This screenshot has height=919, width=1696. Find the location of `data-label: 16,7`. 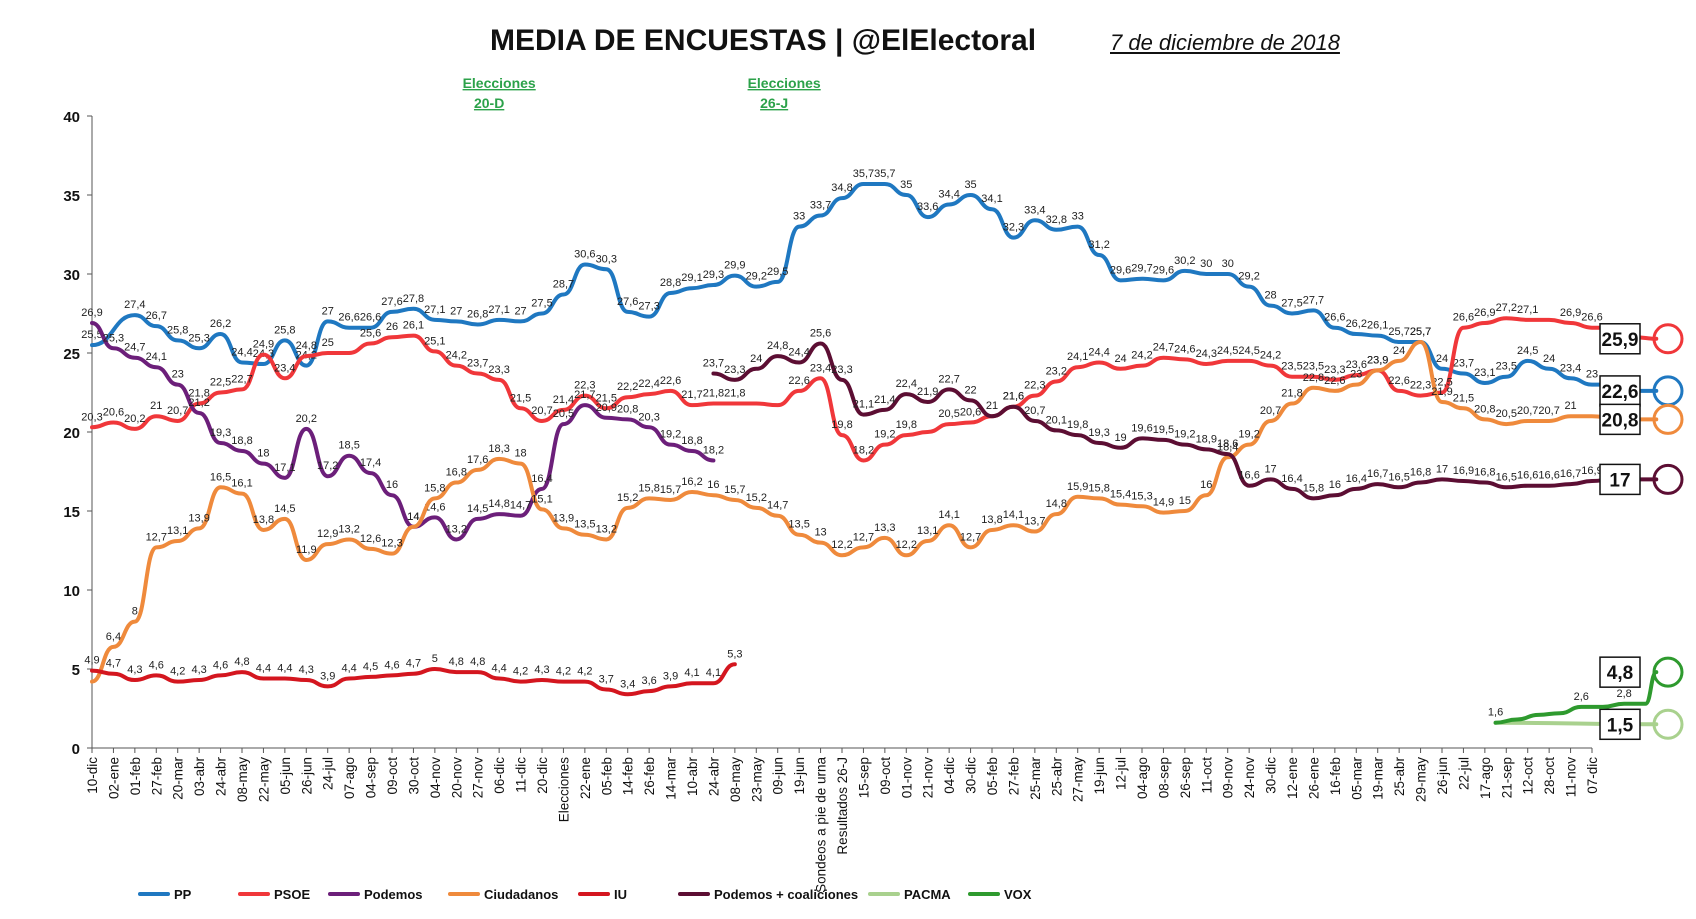

data-label: 16,7 is located at coordinates (1377, 474).